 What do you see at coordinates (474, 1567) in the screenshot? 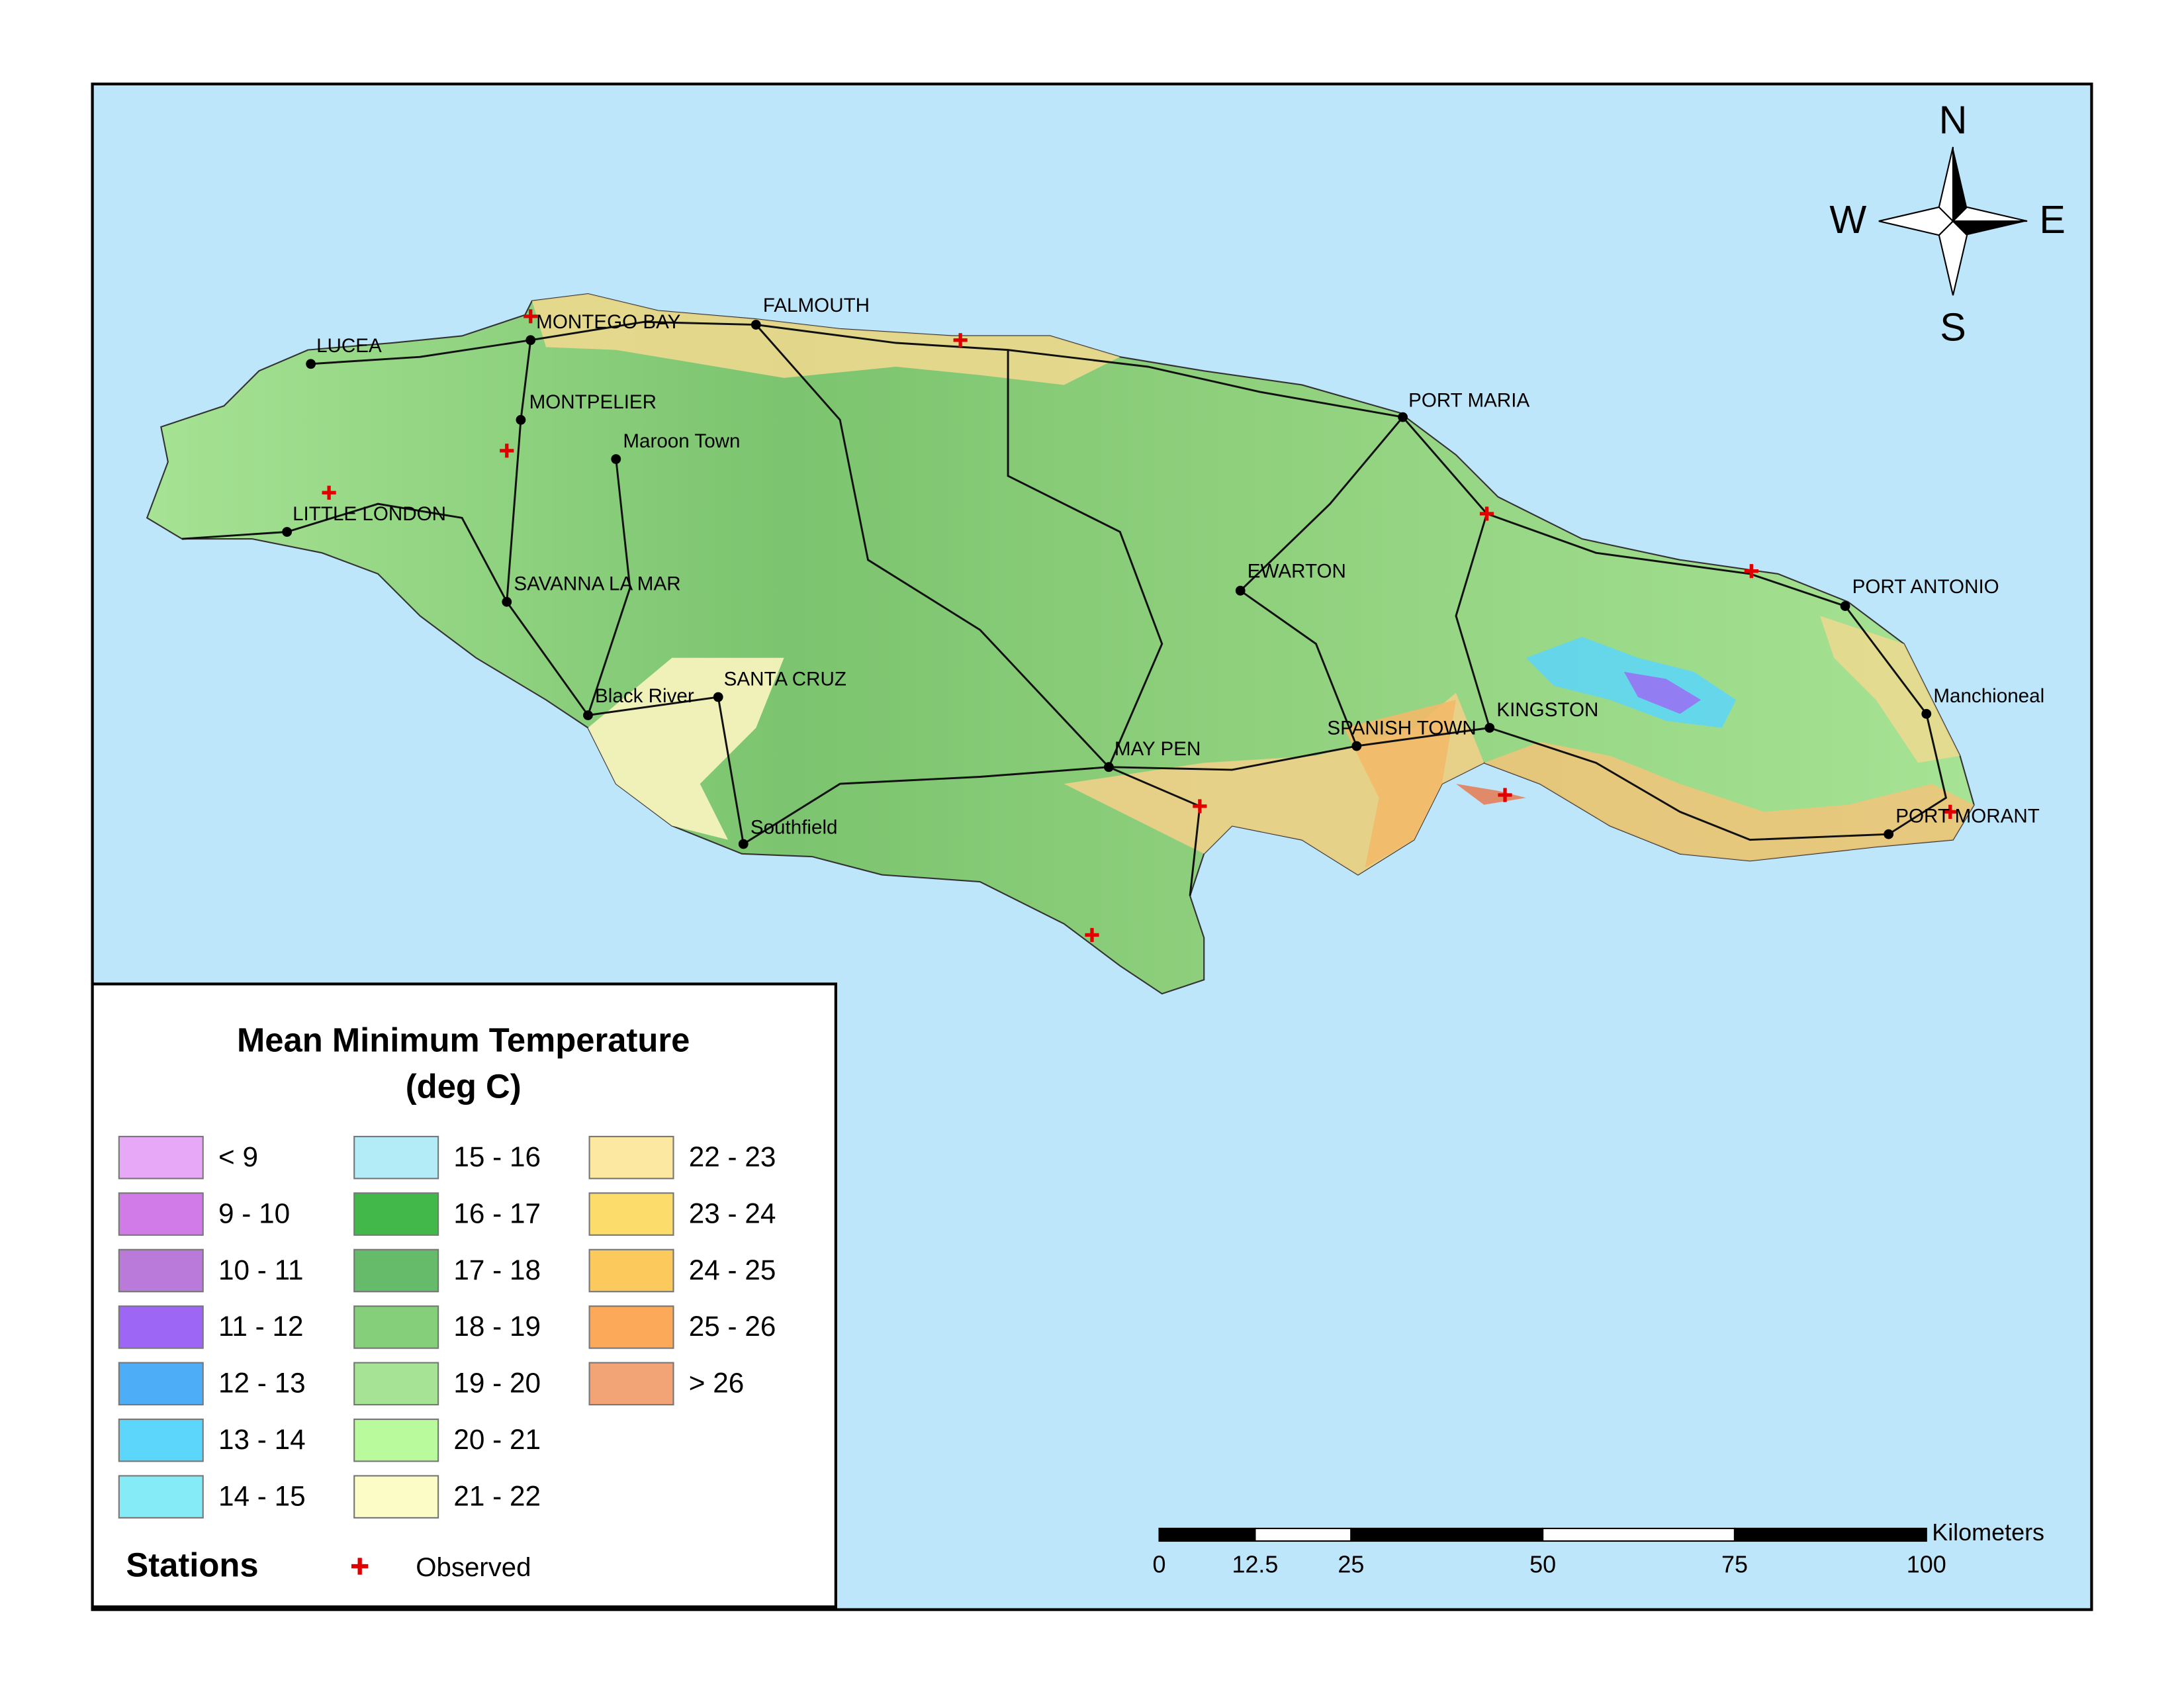
I see `stations-label: Observed` at bounding box center [474, 1567].